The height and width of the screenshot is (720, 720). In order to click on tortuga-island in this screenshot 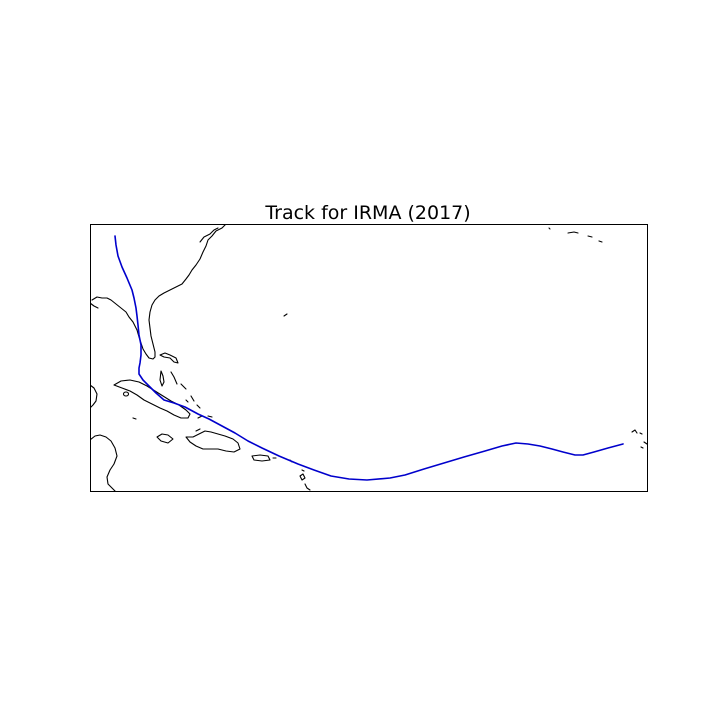, I will do `click(198, 430)`.